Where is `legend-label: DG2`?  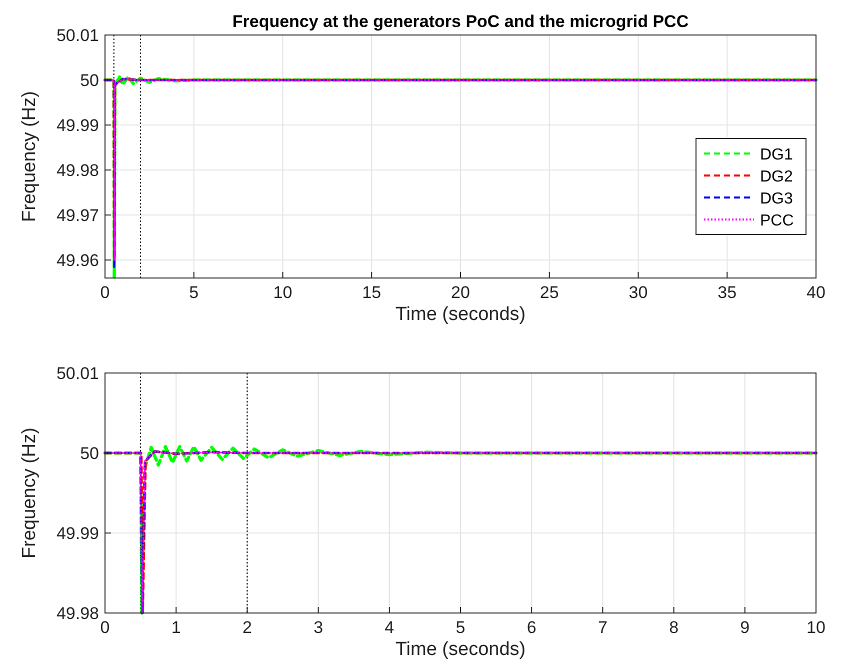
legend-label: DG2 is located at coordinates (776, 177).